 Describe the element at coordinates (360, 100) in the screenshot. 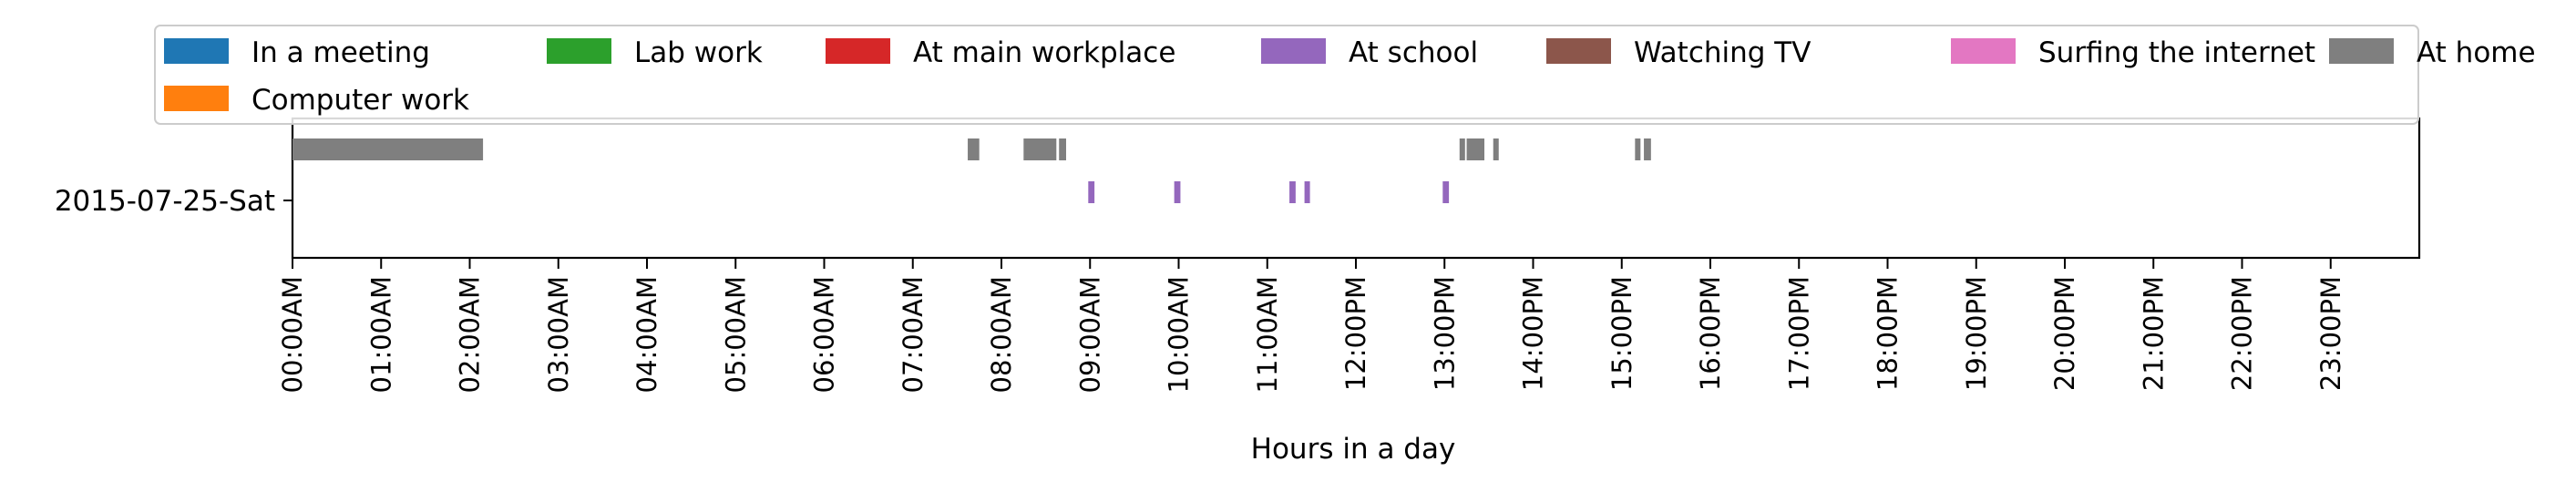

I see `legend-label-computer-work: Computer work` at that location.